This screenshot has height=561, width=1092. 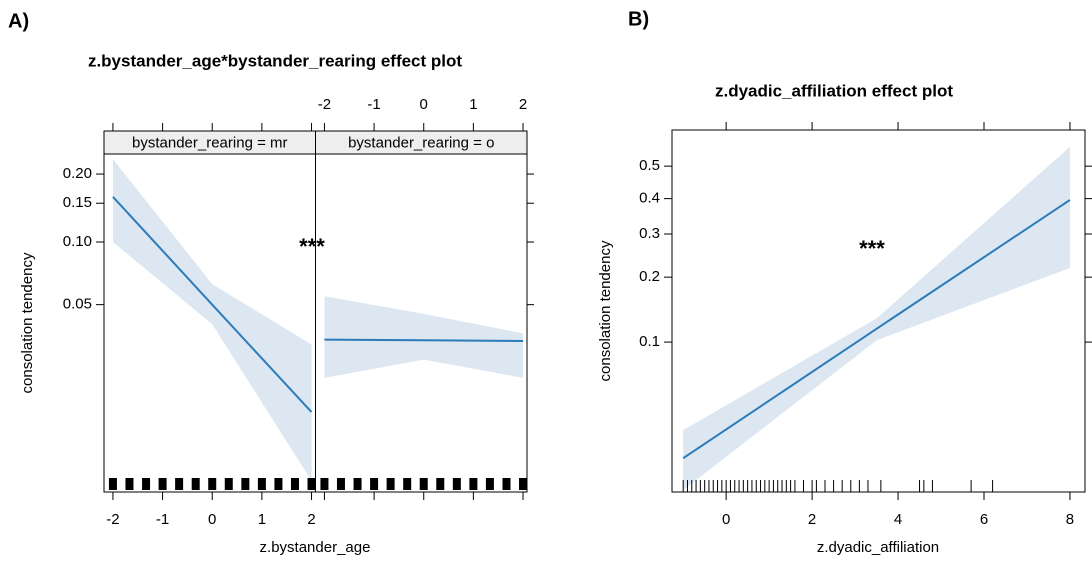 What do you see at coordinates (421, 142) in the screenshot?
I see `strip-label: bystander_rearing = o` at bounding box center [421, 142].